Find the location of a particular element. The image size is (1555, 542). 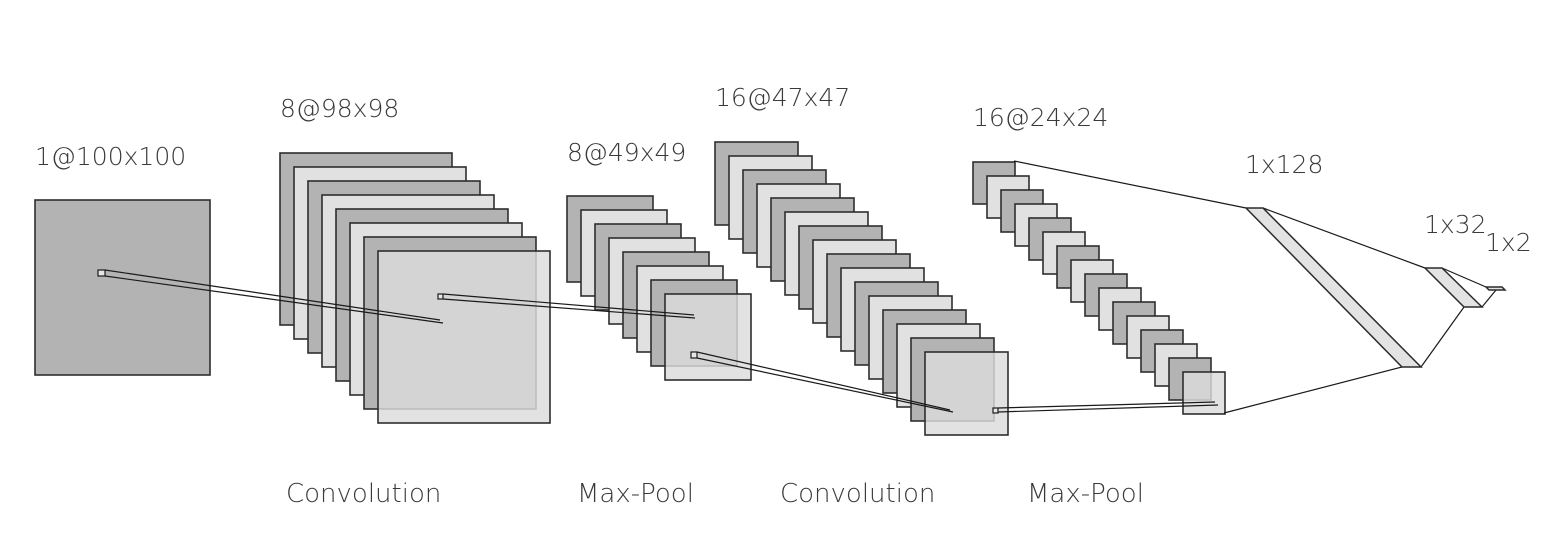

kernel-marker-pool1 is located at coordinates (694, 355).